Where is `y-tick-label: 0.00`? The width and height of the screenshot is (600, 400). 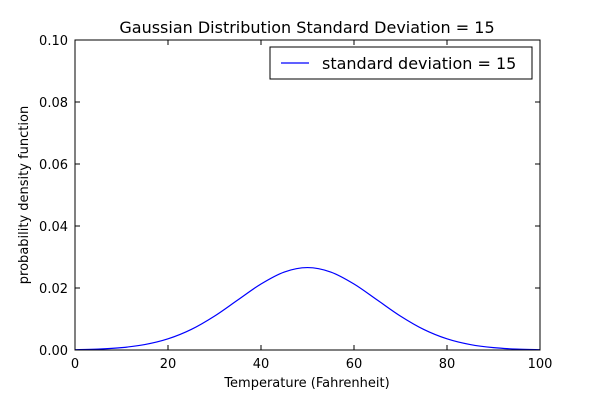
y-tick-label: 0.00 is located at coordinates (53, 351).